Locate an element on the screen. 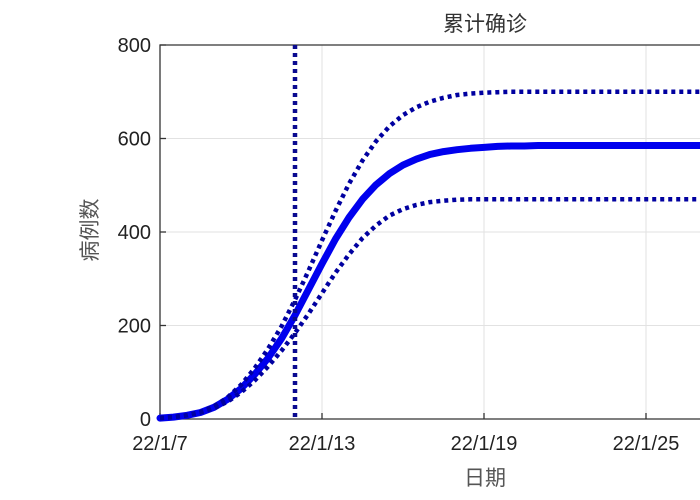 The height and width of the screenshot is (500, 700). y-tick-label: 200 is located at coordinates (134, 327).